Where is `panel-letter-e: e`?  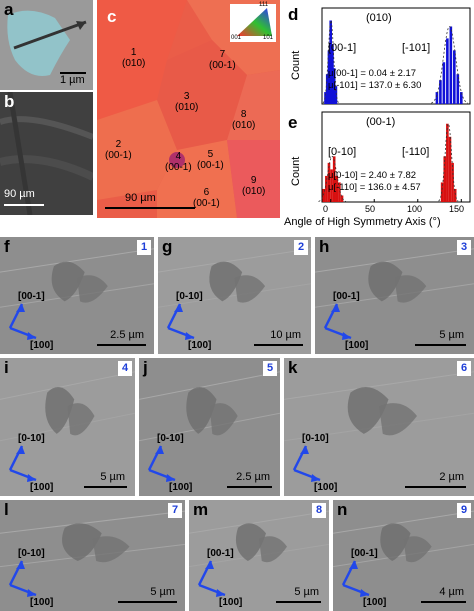
panel-letter-e: e is located at coordinates (293, 122).